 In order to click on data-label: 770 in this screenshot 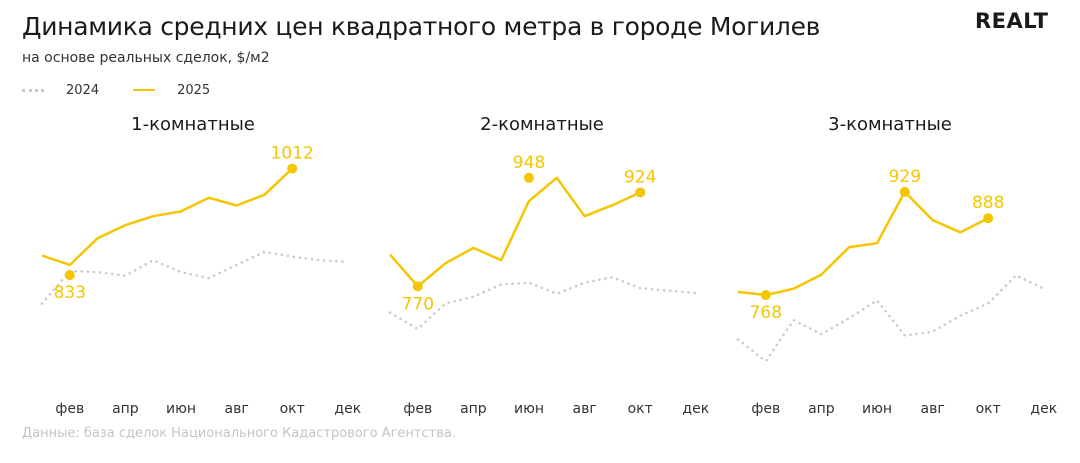, I will do `click(418, 304)`.